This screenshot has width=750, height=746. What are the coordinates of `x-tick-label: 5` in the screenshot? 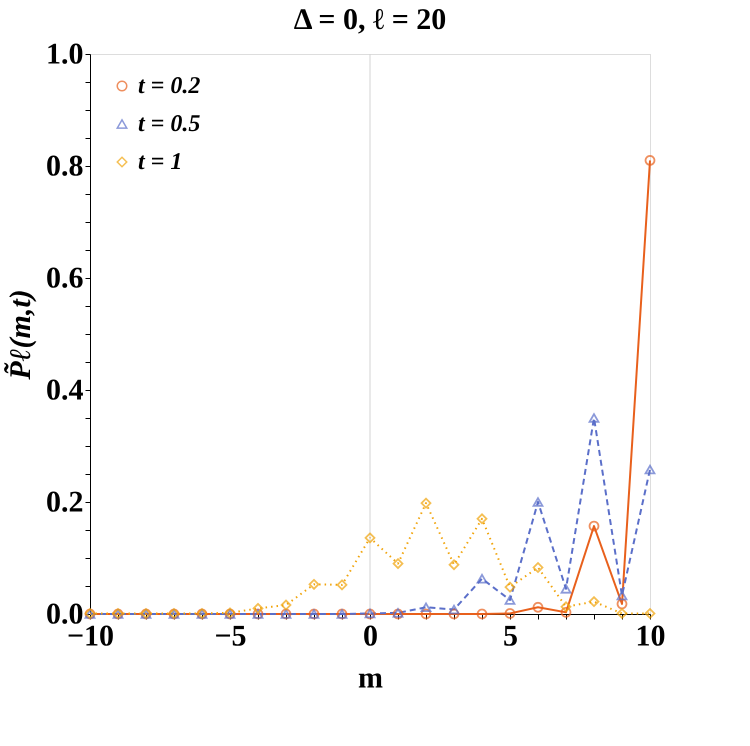 It's located at (510, 636).